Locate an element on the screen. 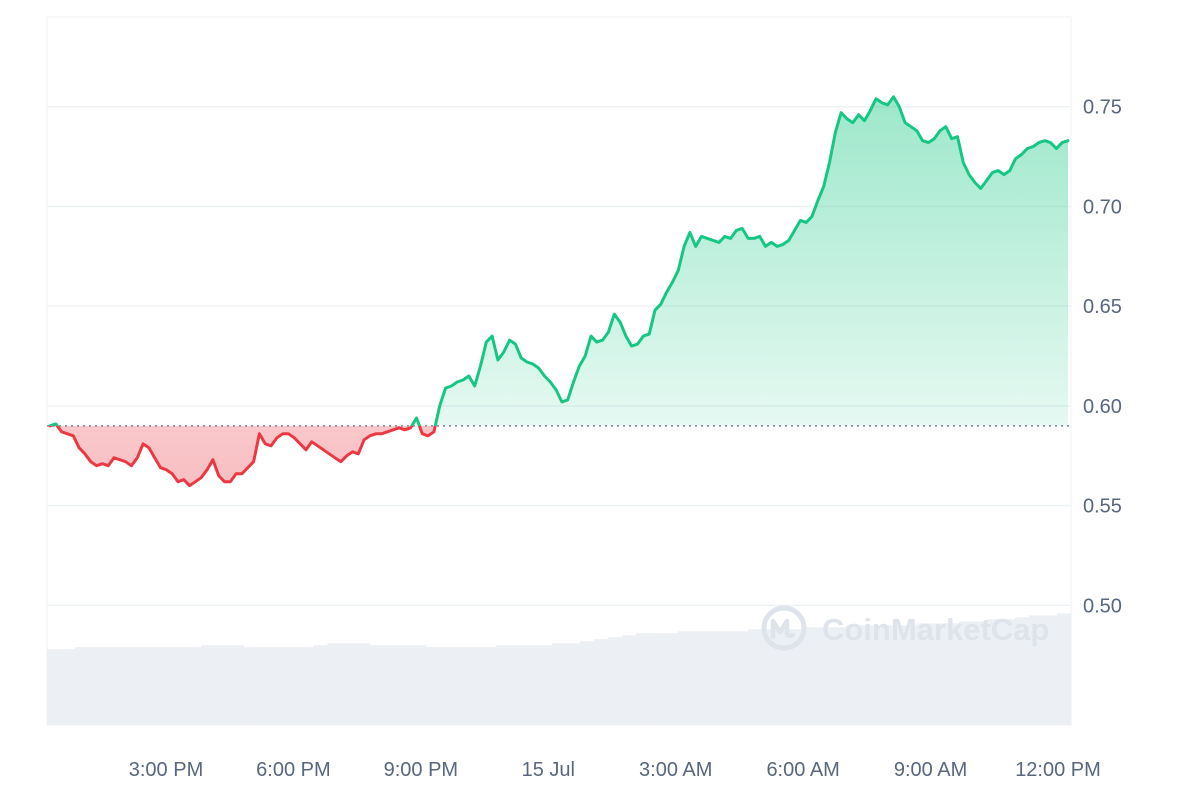 This screenshot has width=1200, height=800. price-line-down is located at coordinates (242, 456).